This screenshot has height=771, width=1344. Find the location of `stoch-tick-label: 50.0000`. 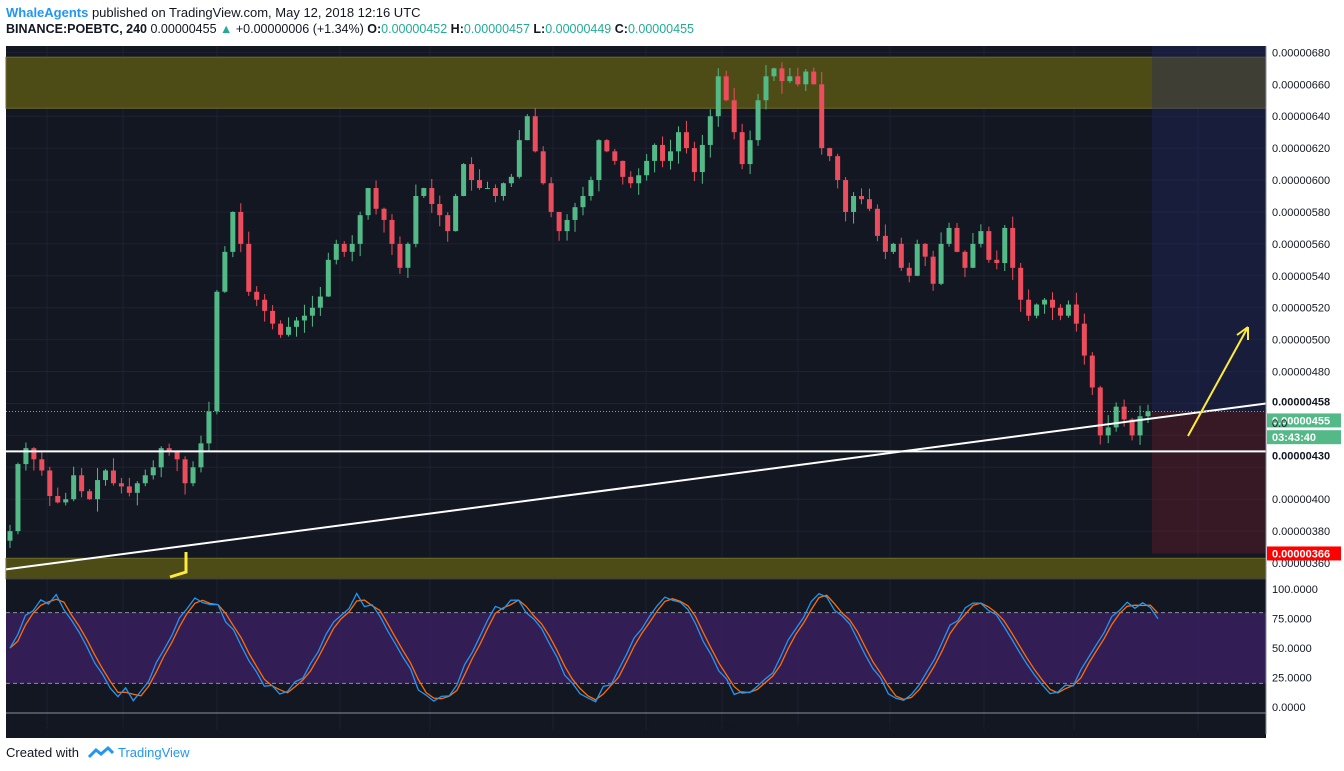

stoch-tick-label: 50.0000 is located at coordinates (1292, 649).